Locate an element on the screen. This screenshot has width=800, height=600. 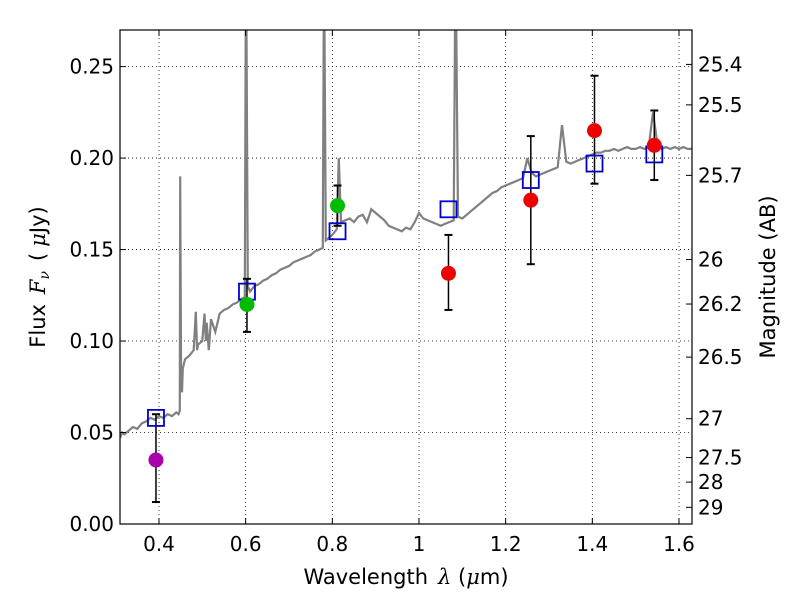
magnitude-tick-label: 27.5 is located at coordinates (720, 458).